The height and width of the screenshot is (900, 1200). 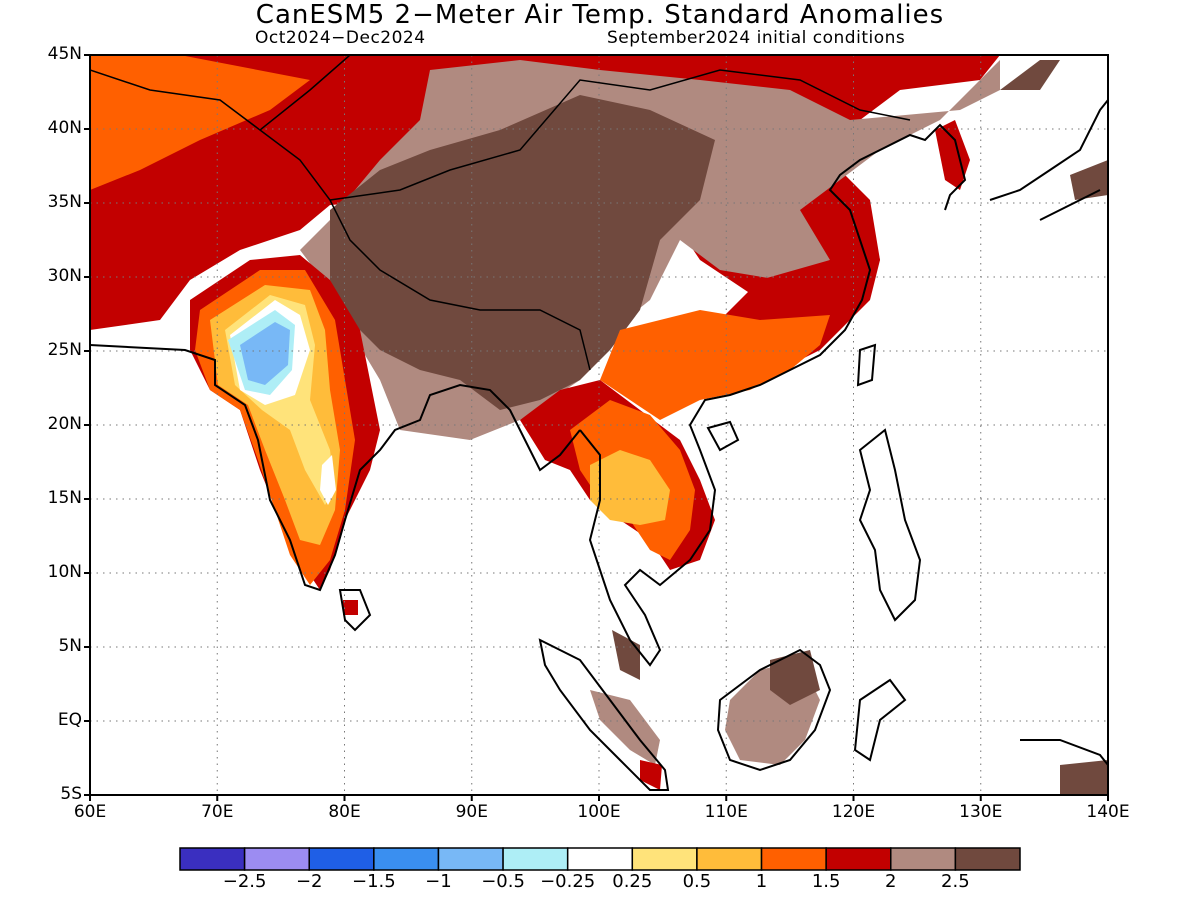 What do you see at coordinates (309, 881) in the screenshot?
I see `colorbar-tick-label: −2` at bounding box center [309, 881].